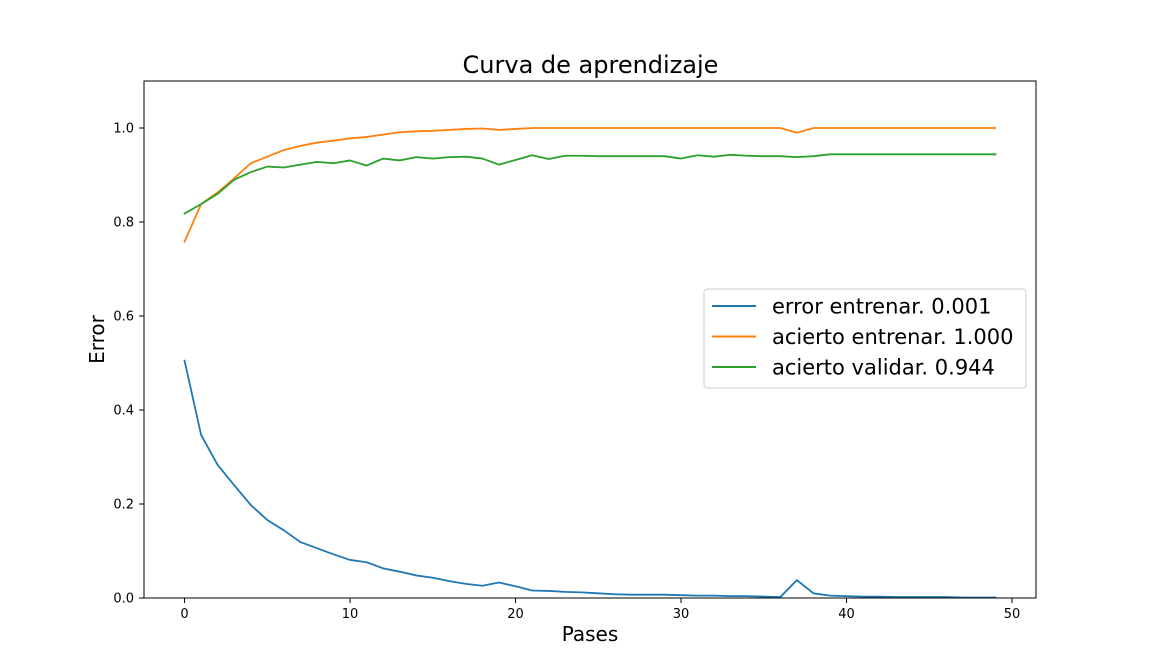 The image size is (1152, 672). What do you see at coordinates (123, 317) in the screenshot?
I see `y-tick-label: 0.6` at bounding box center [123, 317].